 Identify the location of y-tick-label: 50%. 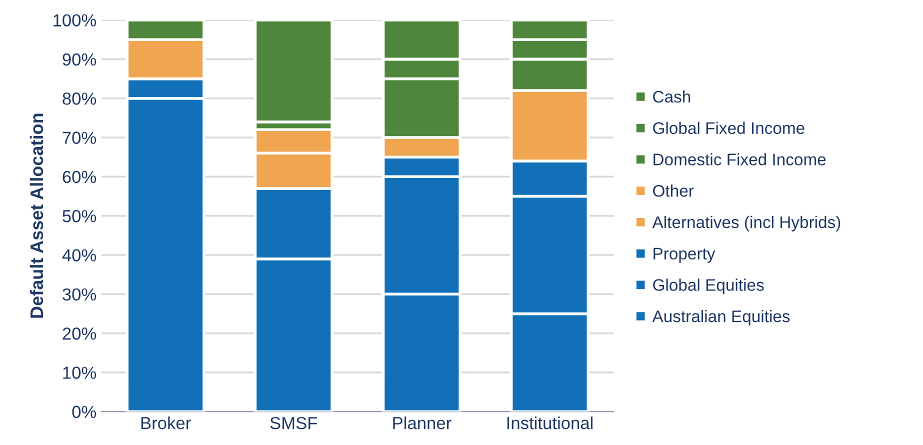
(79, 216).